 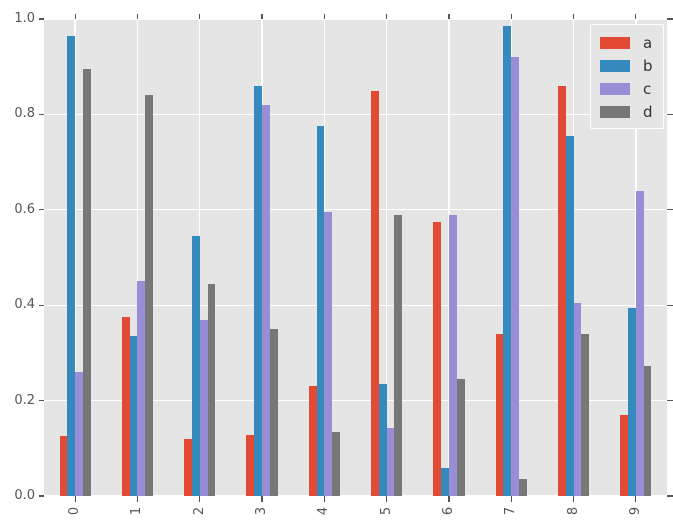 I want to click on x-tick-label: 5, so click(x=386, y=511).